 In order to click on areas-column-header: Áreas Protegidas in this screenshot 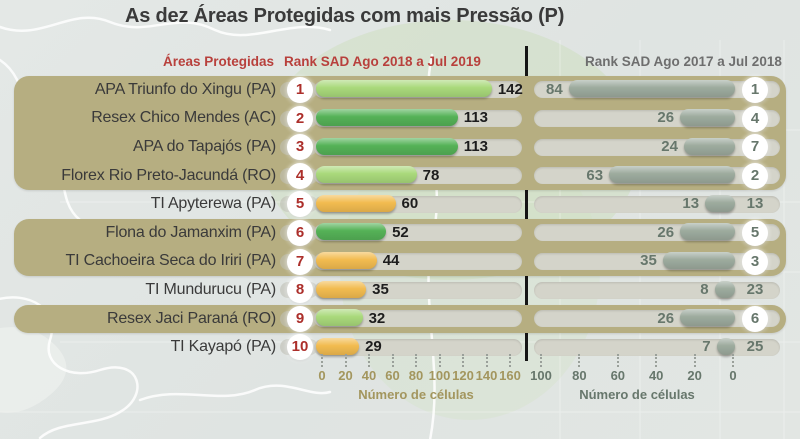, I will do `click(219, 61)`.